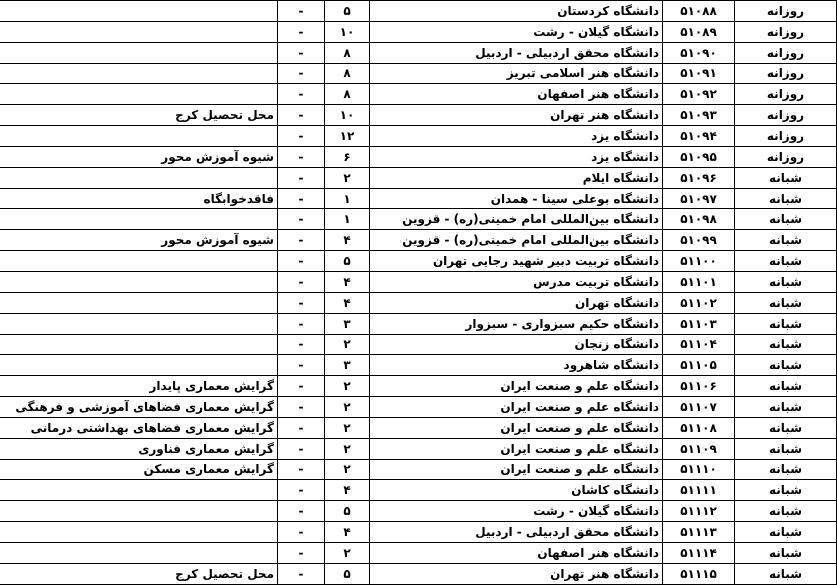 Image resolution: width=837 pixels, height=585 pixels. Describe the element at coordinates (516, 532) in the screenshot. I see `cell-name: دانشگاه محقق اردبیلی - اردبیل` at that location.